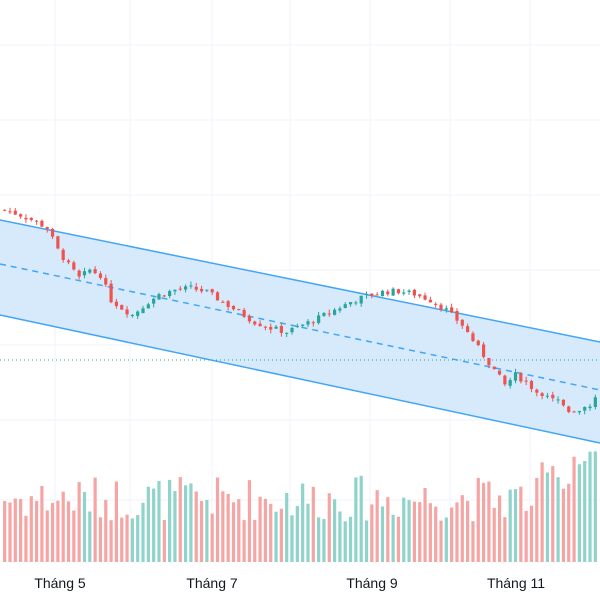  I want to click on x-tick-label: Tháng 11, so click(516, 583).